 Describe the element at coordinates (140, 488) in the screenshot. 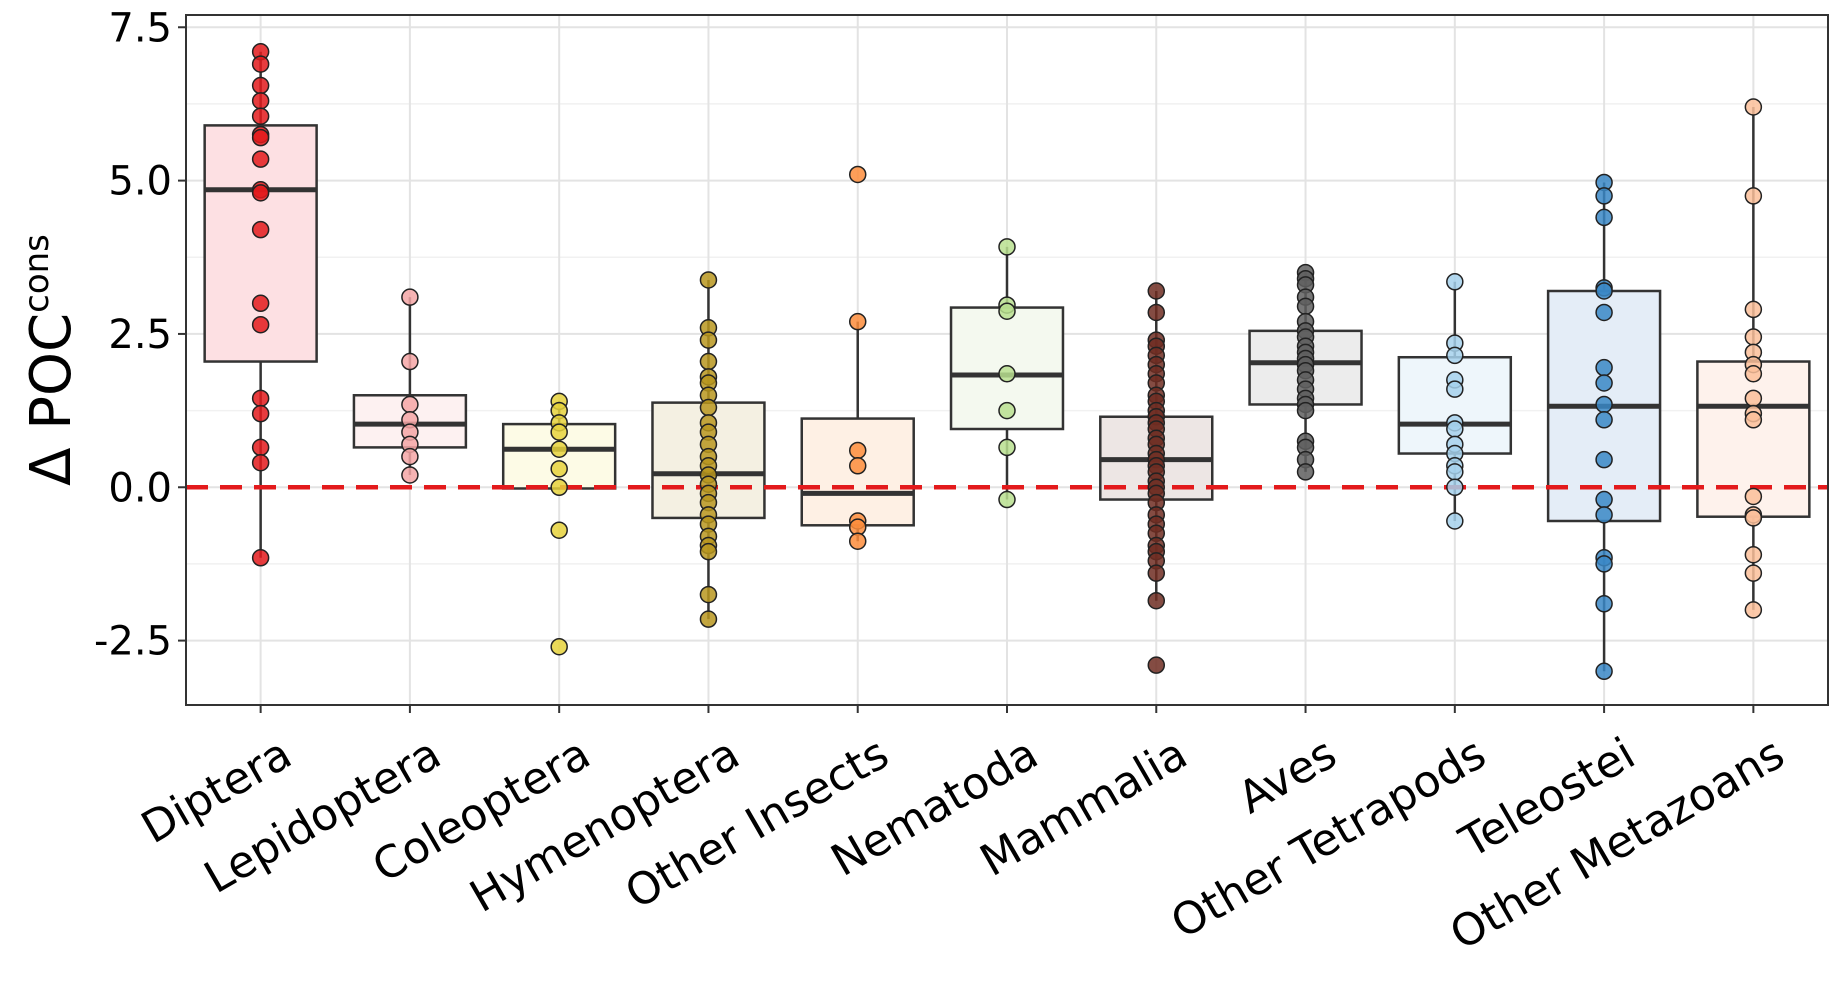

I see `y-tick-label: 0.0` at that location.